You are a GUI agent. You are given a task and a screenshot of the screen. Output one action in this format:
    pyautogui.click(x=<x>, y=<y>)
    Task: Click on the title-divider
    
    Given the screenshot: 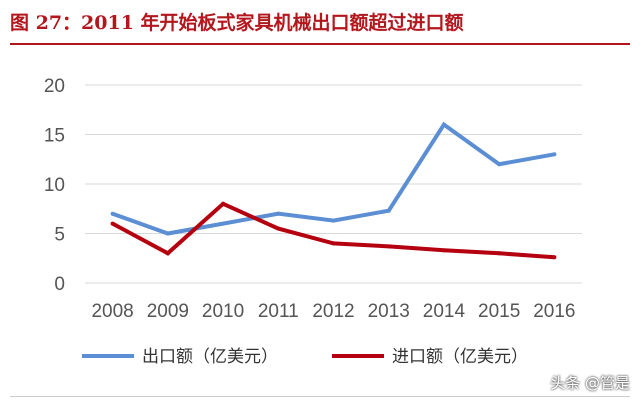 What is the action you would take?
    pyautogui.click(x=320, y=44)
    